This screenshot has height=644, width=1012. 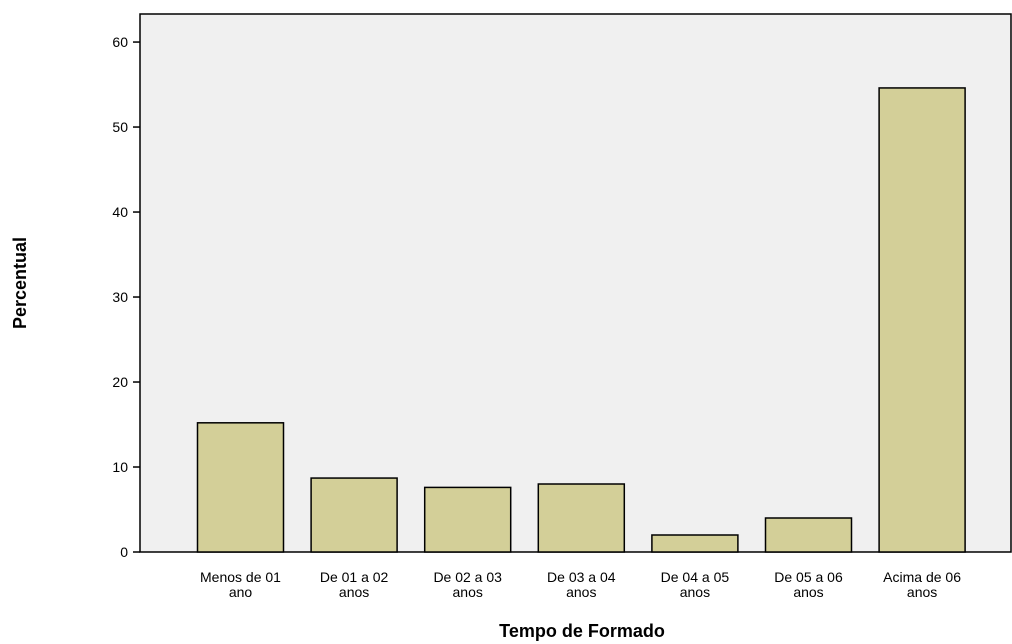 I want to click on x-axis-label: Tempo de Formado, so click(x=582, y=631).